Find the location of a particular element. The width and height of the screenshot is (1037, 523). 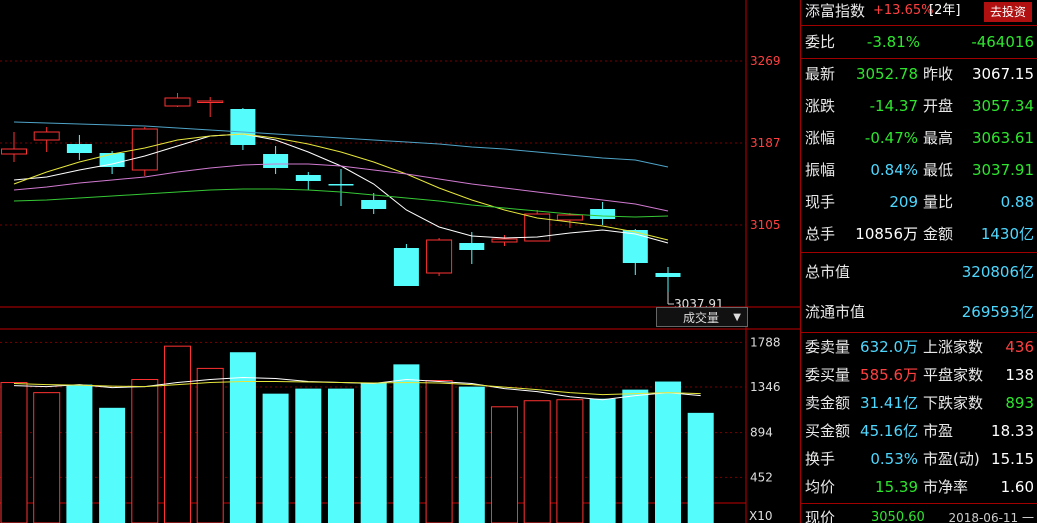

pb-label: 市净率 is located at coordinates (946, 487).